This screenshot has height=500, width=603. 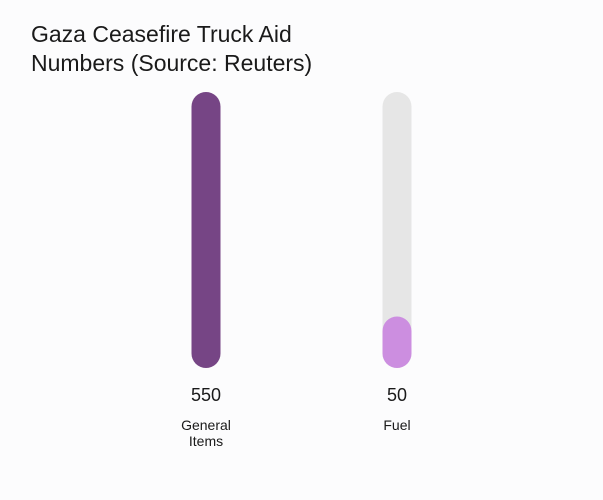 What do you see at coordinates (206, 230) in the screenshot?
I see `bar-general-items` at bounding box center [206, 230].